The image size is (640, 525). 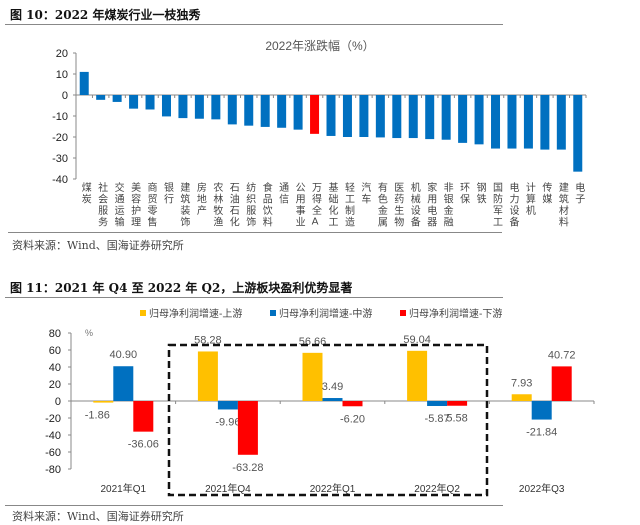 What do you see at coordinates (265, 111) in the screenshot?
I see `bar-食品饮料` at bounding box center [265, 111].